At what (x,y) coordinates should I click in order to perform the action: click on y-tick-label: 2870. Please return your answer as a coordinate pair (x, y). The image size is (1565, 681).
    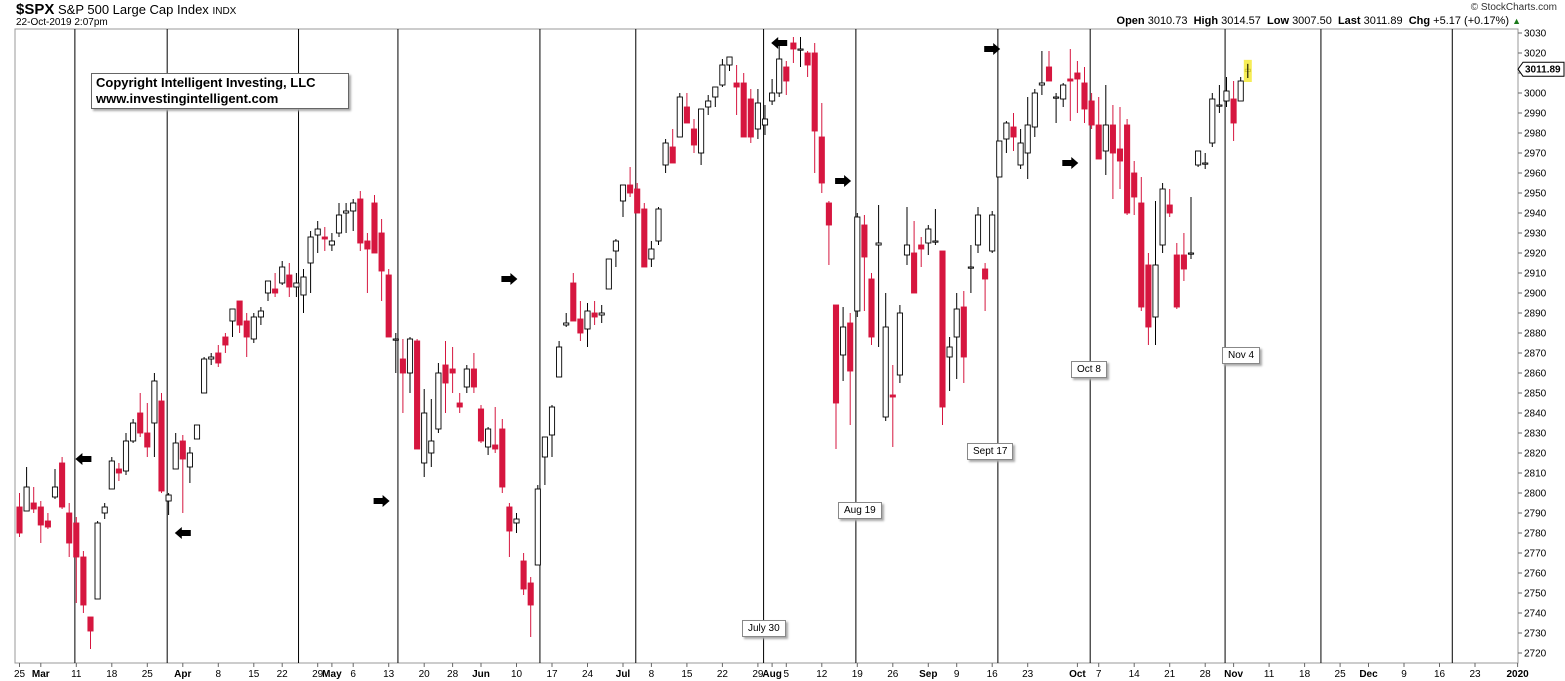
    Looking at the image, I should click on (1535, 354).